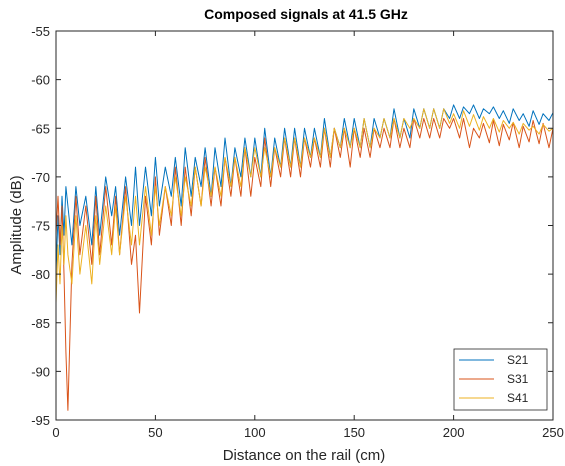 The image size is (565, 466). Describe the element at coordinates (518, 379) in the screenshot. I see `legend-label-s31: S31` at that location.